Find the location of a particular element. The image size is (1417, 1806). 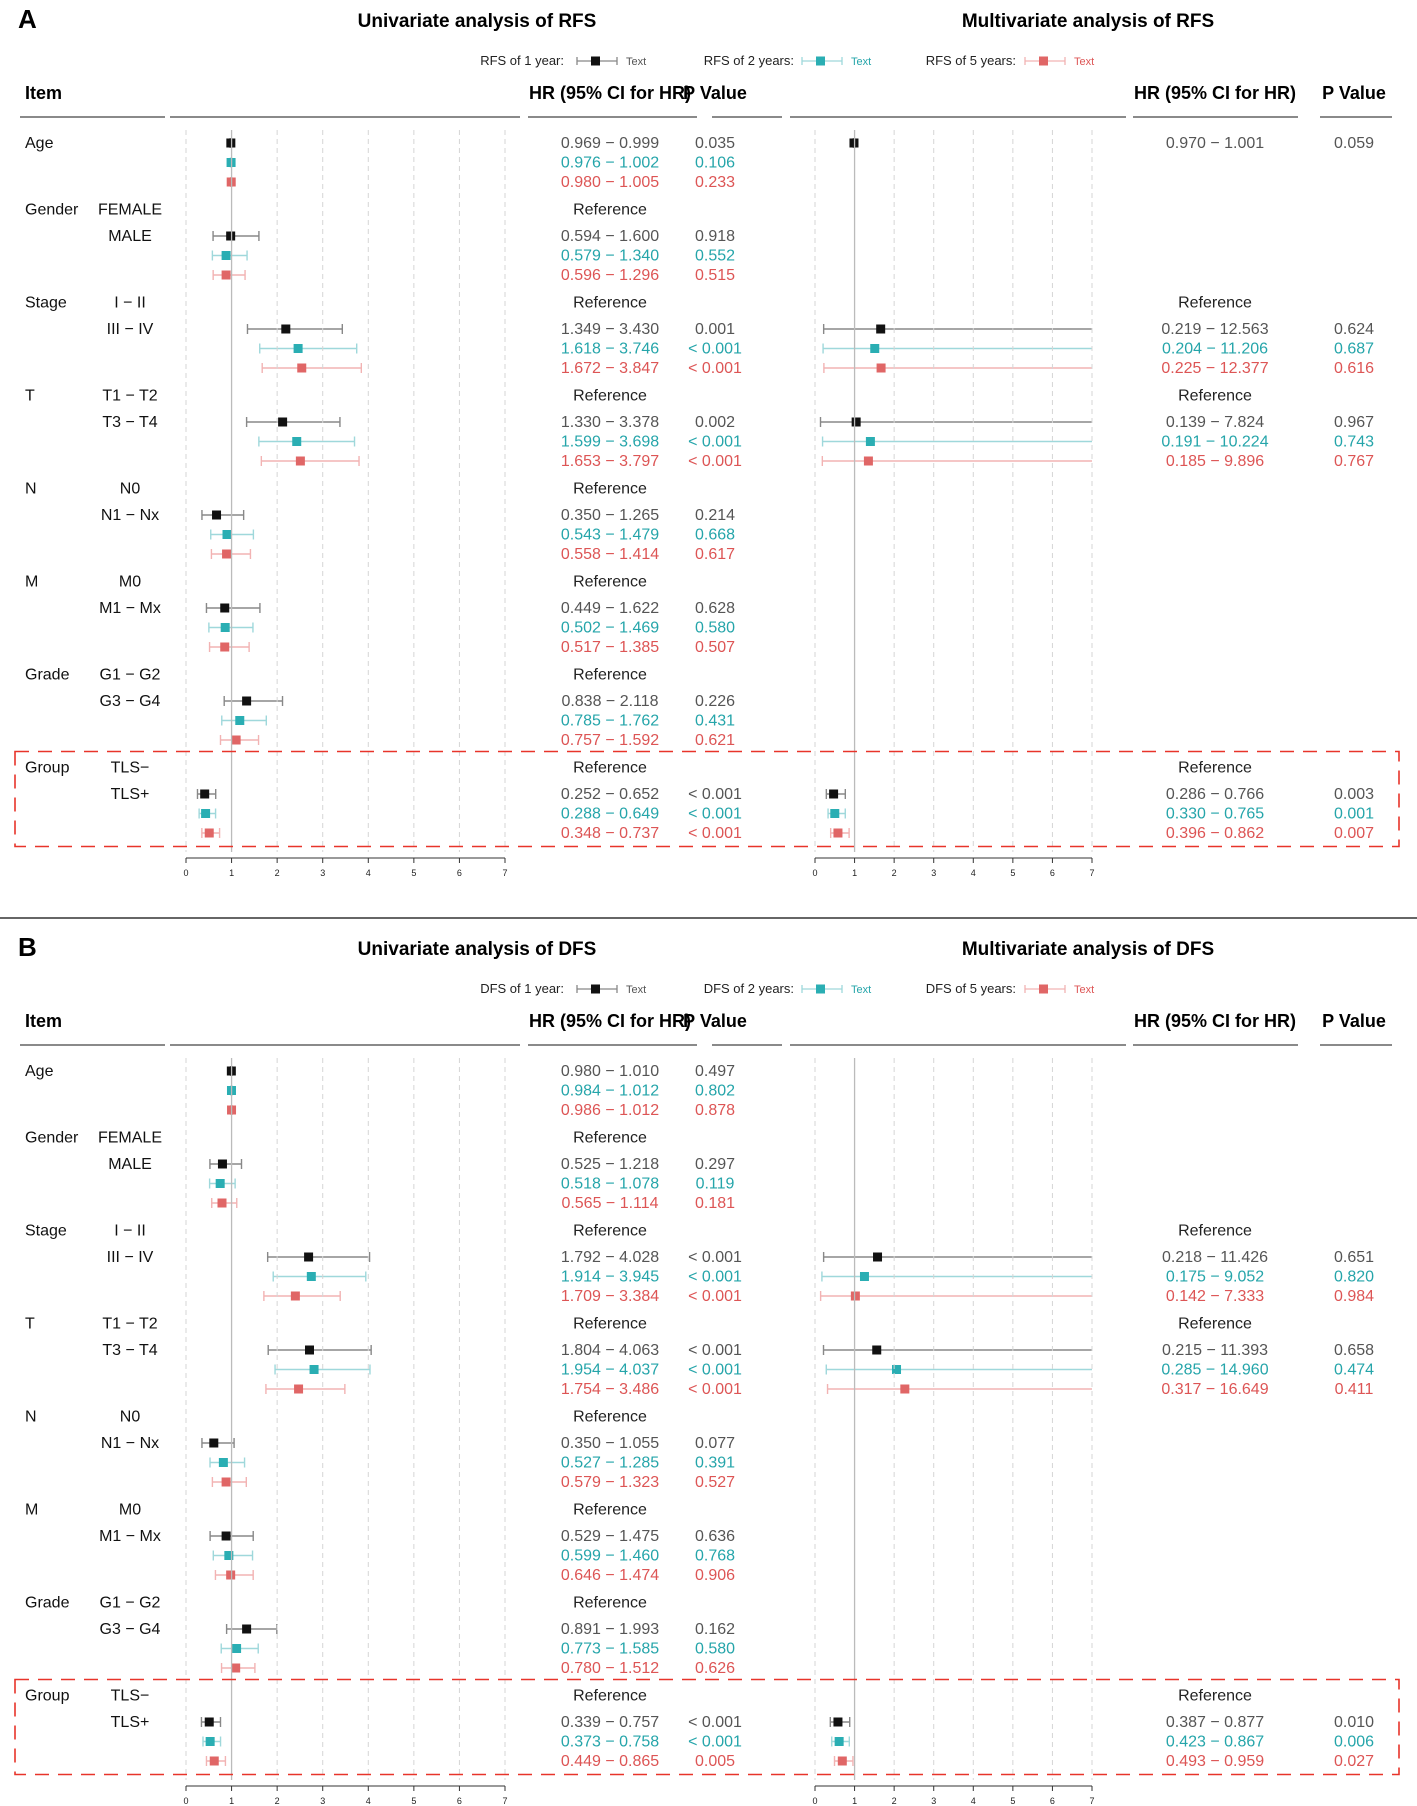

x-tick-label: 0 is located at coordinates (185, 1801).